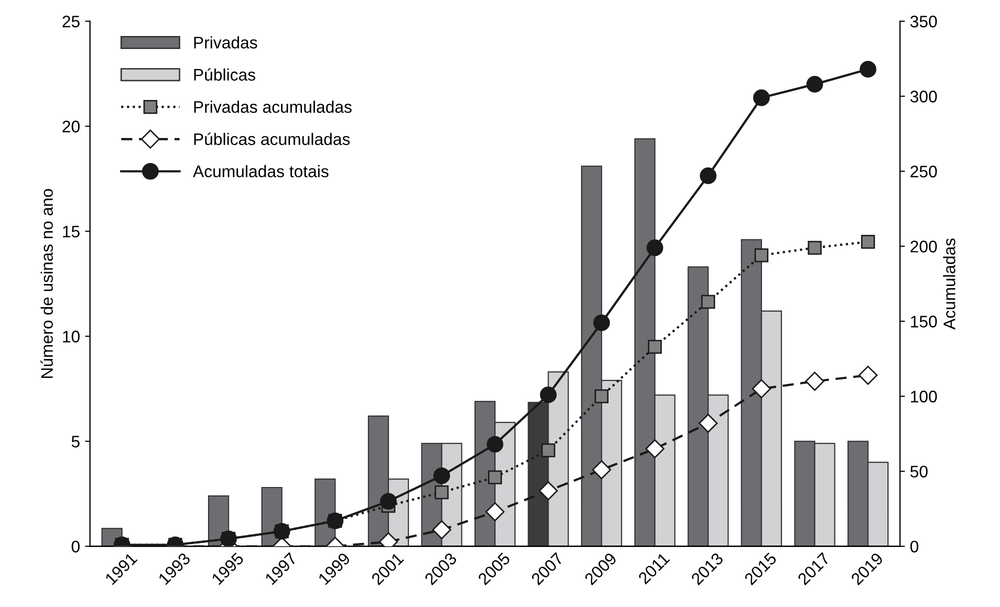 Image resolution: width=1000 pixels, height=607 pixels. What do you see at coordinates (923, 172) in the screenshot?
I see `y2-tick-label: 250` at bounding box center [923, 172].